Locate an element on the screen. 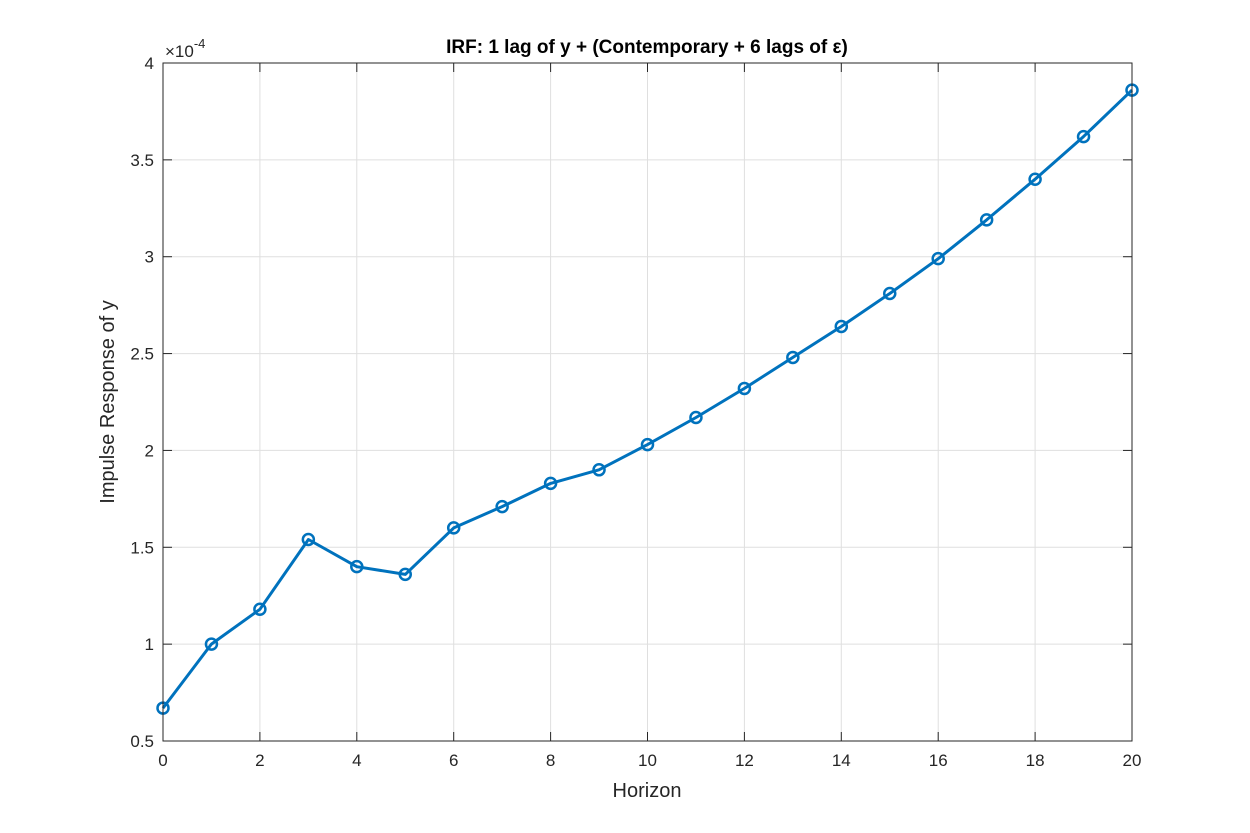  x-tick-label: 6 is located at coordinates (453, 760).